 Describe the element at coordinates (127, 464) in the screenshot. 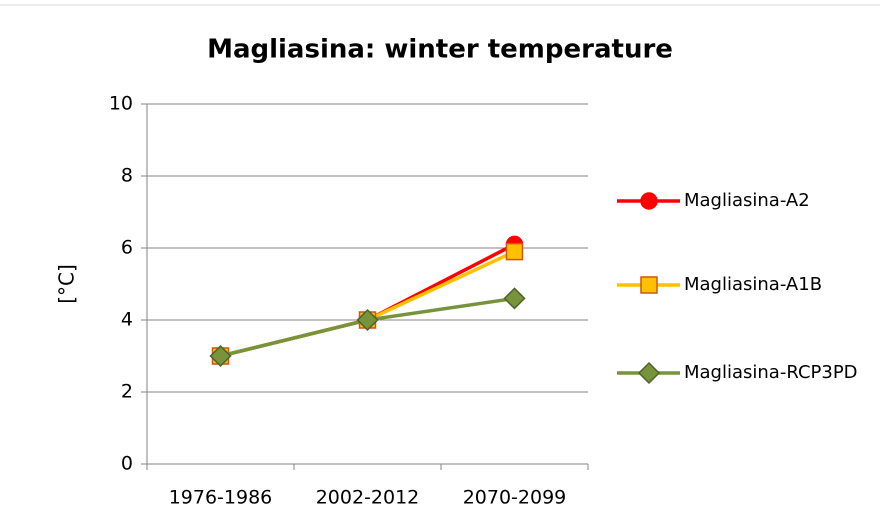

I see `y-tick-label: 0` at that location.